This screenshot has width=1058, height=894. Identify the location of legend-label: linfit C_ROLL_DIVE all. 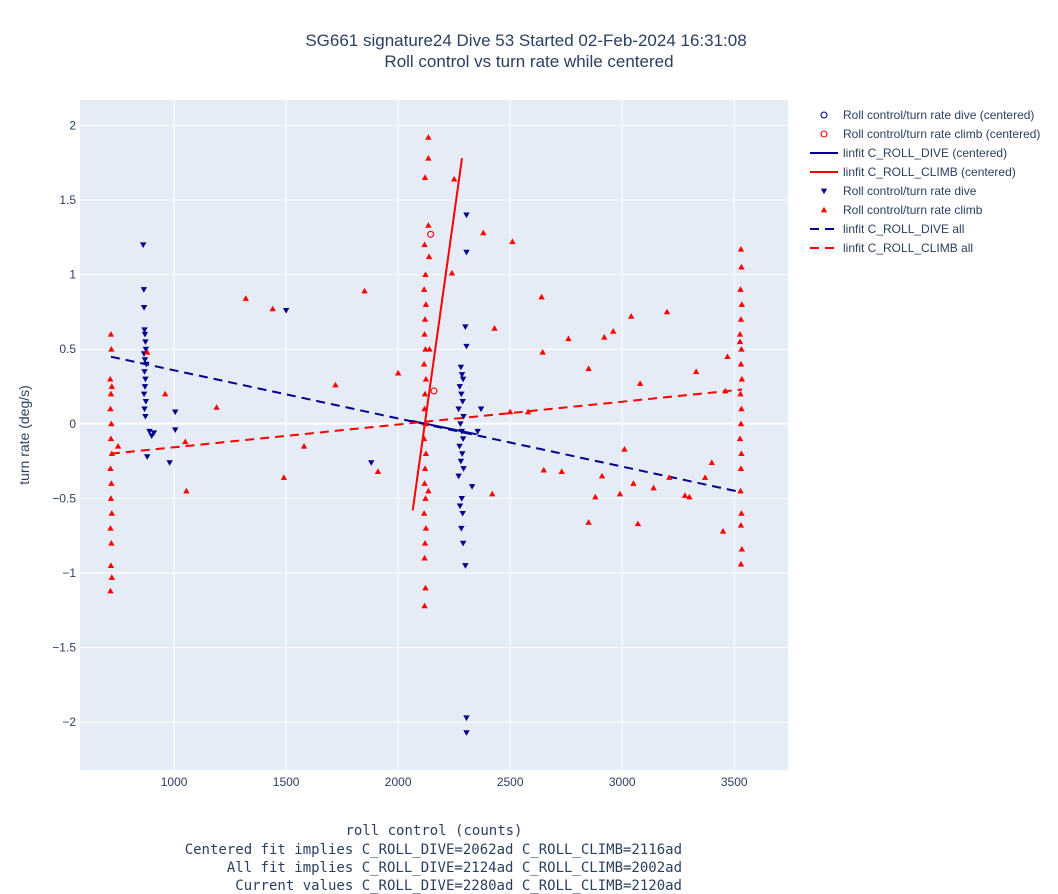
(903, 229).